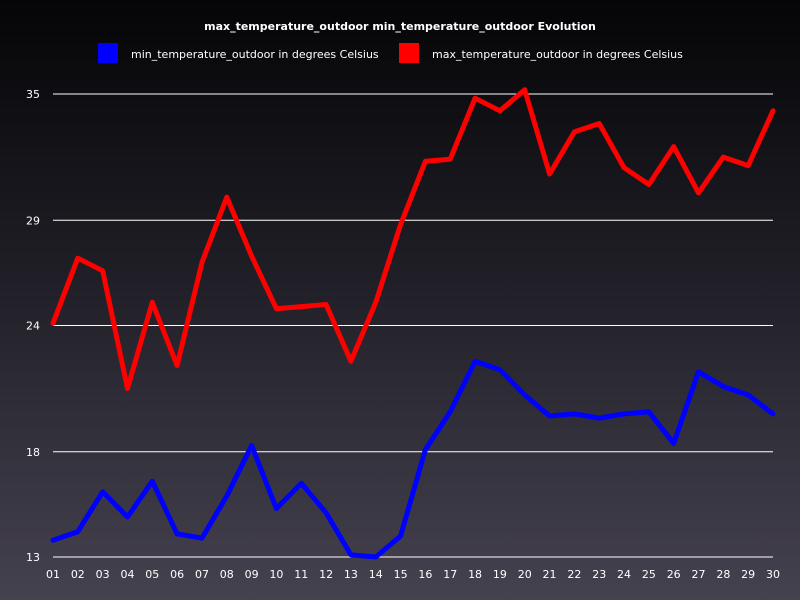 This screenshot has width=800, height=600. I want to click on y-axis-ticks: 13 18 24 29 35, so click(33, 326).